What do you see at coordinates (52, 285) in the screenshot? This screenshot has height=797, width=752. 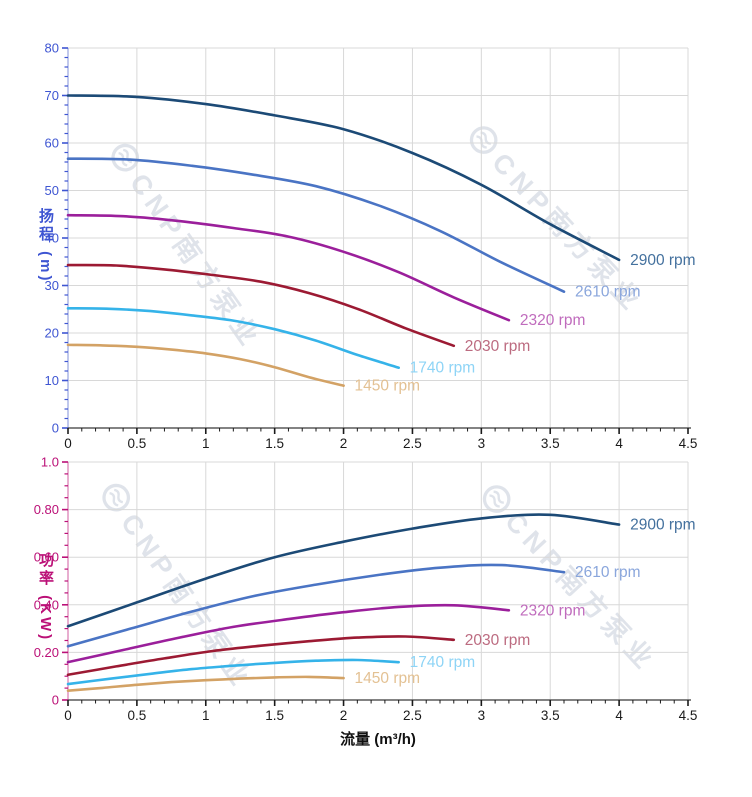 I see `y-tick-label: 30` at bounding box center [52, 285].